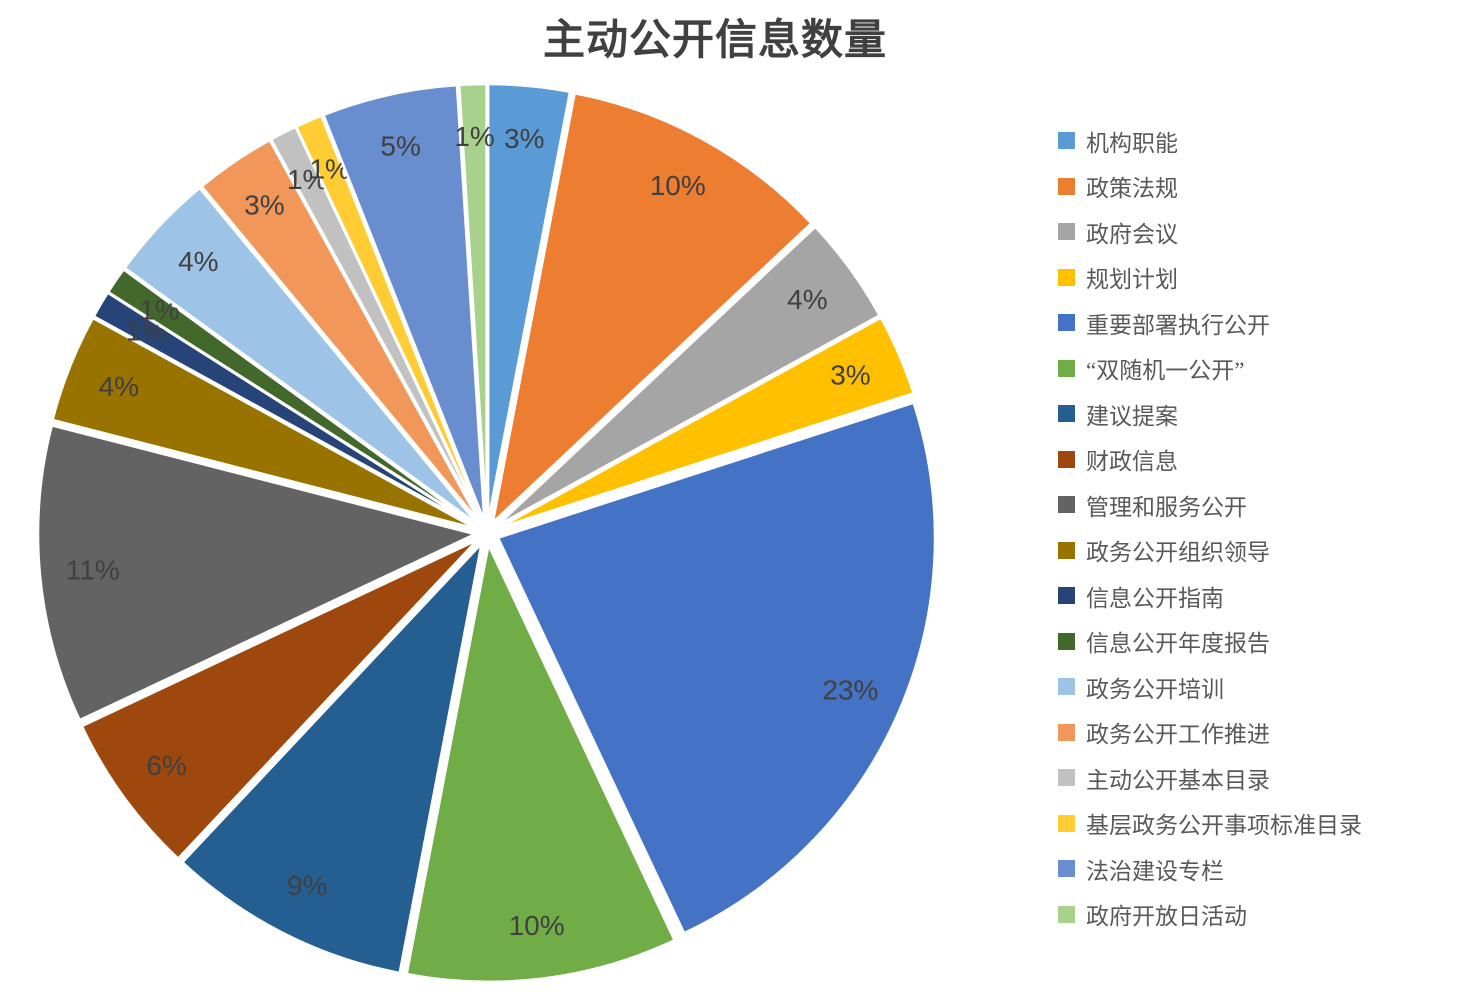  What do you see at coordinates (1132, 416) in the screenshot?
I see `legend-label: 建议提案` at bounding box center [1132, 416].